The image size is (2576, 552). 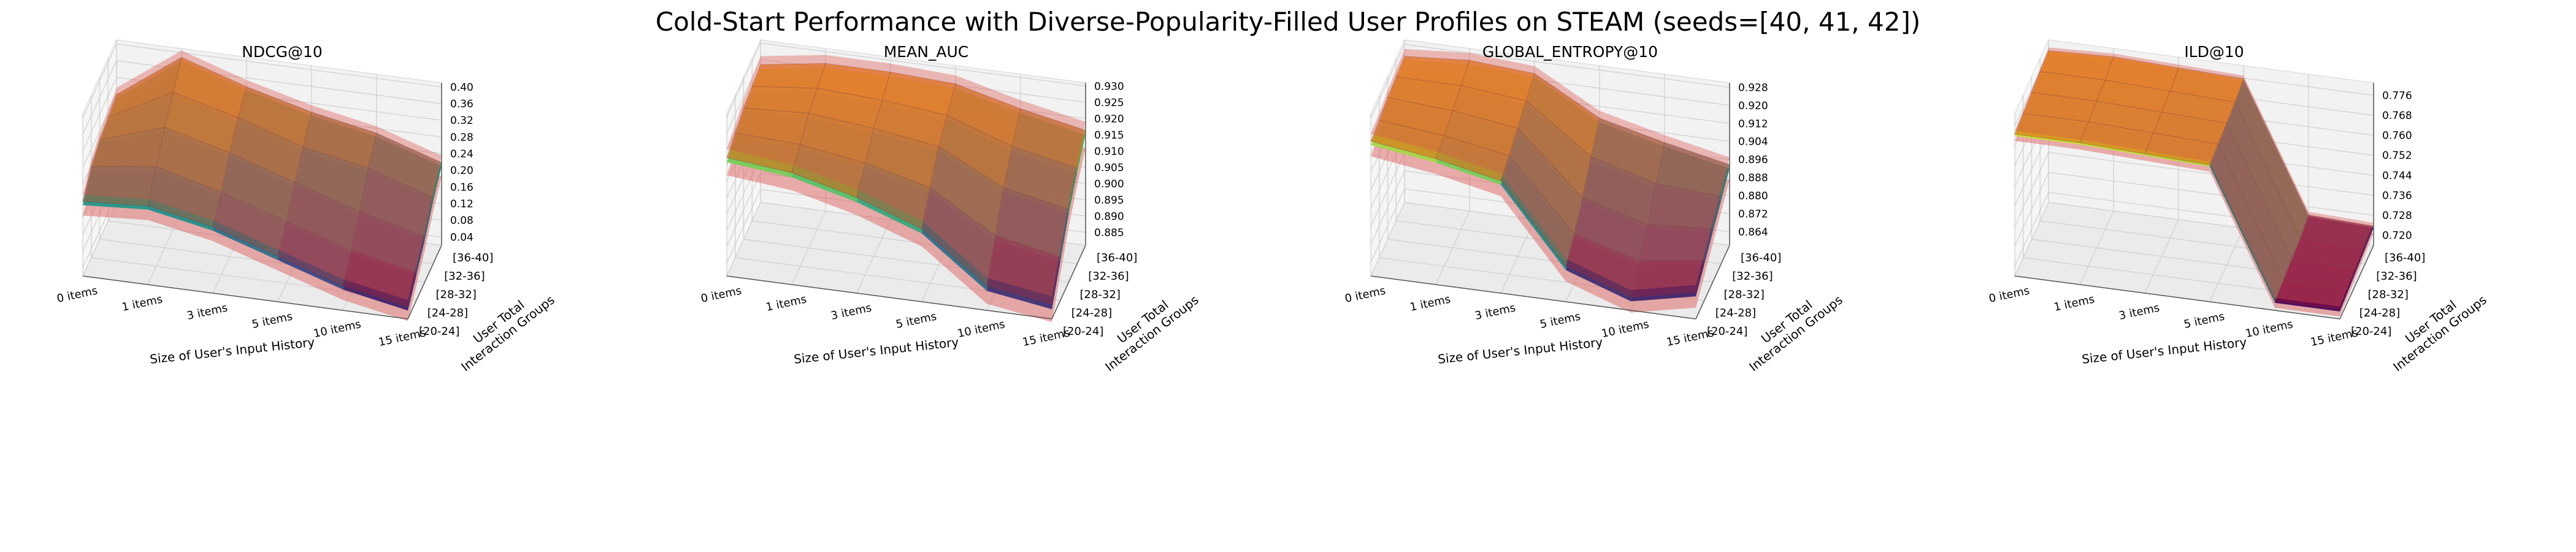 What do you see at coordinates (461, 204) in the screenshot?
I see `z-tick-label: 0.12` at bounding box center [461, 204].